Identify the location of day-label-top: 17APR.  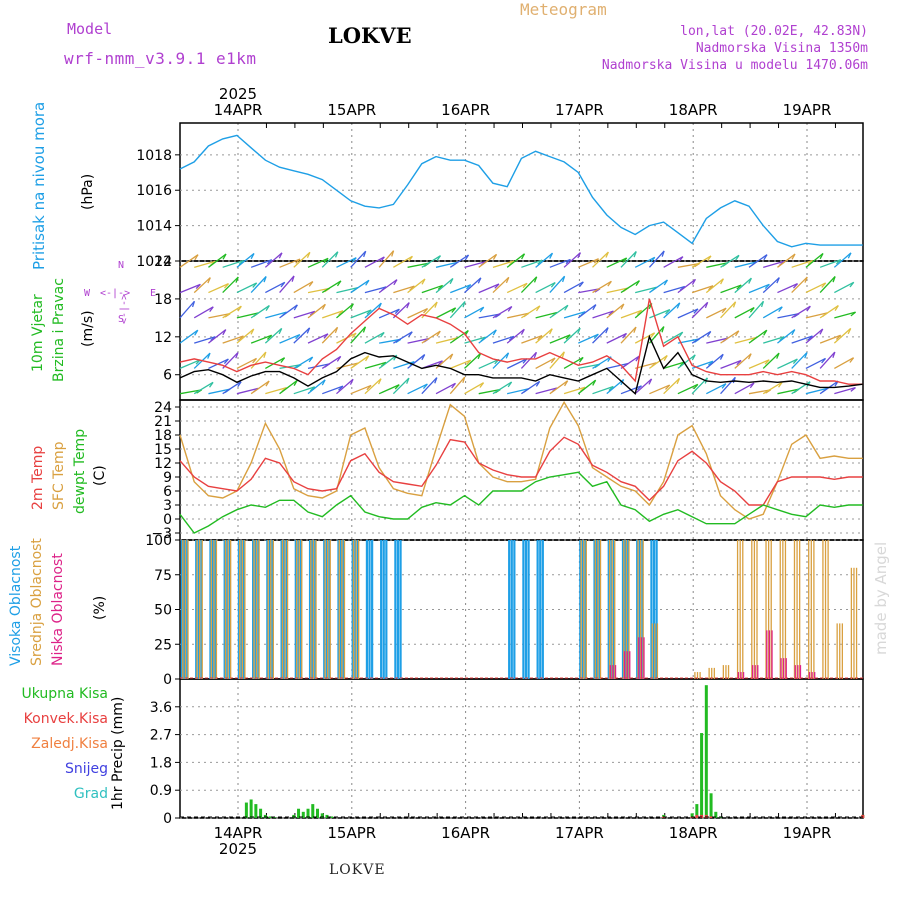
(579, 110).